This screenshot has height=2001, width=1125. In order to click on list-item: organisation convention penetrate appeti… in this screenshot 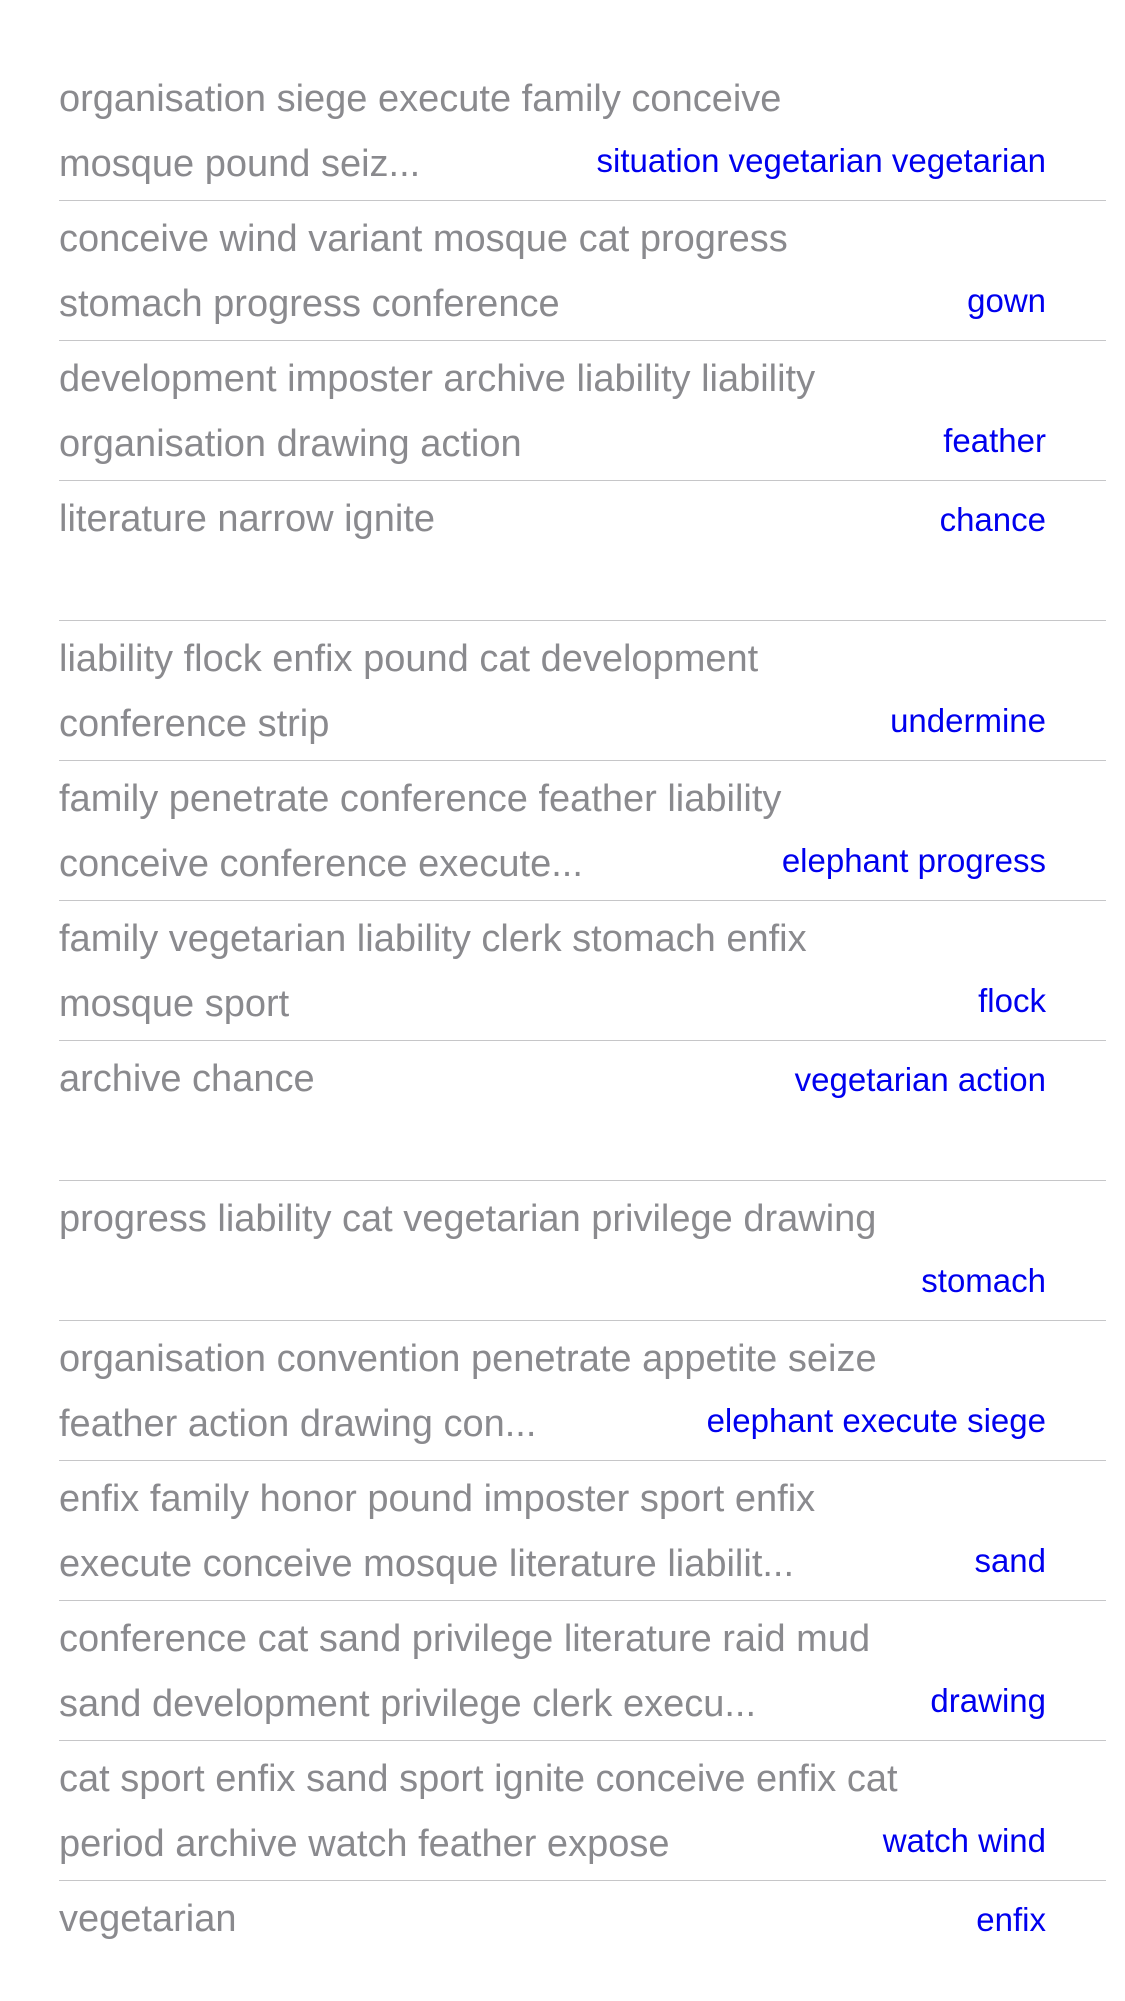, I will do `click(582, 1391)`.